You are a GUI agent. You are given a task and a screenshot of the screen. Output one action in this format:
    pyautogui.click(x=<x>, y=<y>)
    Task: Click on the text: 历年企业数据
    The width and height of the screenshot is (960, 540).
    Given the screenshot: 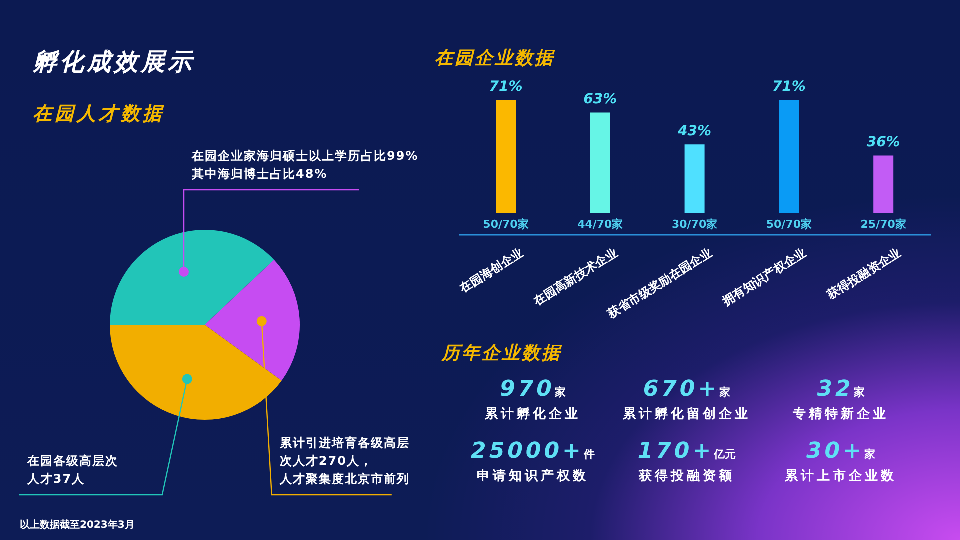 What is the action you would take?
    pyautogui.click(x=502, y=353)
    